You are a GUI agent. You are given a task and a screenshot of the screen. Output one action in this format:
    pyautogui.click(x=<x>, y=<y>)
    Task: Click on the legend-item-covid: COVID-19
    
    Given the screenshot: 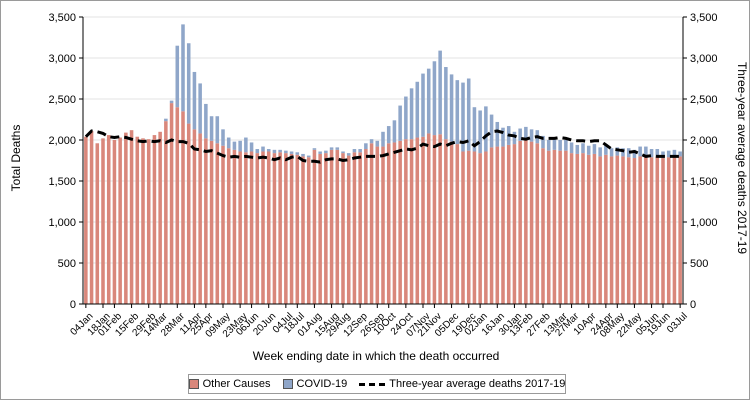 What is the action you would take?
    pyautogui.click(x=314, y=384)
    